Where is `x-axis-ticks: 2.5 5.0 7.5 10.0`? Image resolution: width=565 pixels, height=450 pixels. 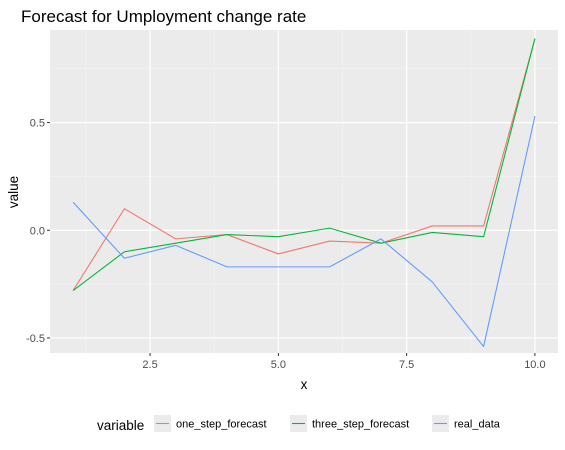
x-axis-ticks: 2.5 5.0 7.5 10.0 is located at coordinates (344, 362).